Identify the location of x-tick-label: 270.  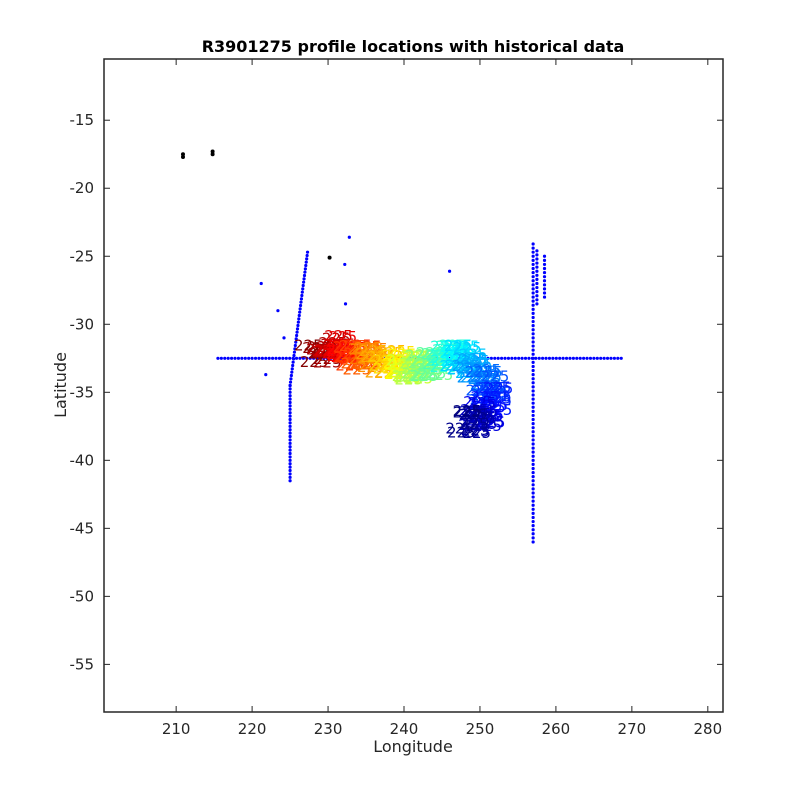
(632, 729).